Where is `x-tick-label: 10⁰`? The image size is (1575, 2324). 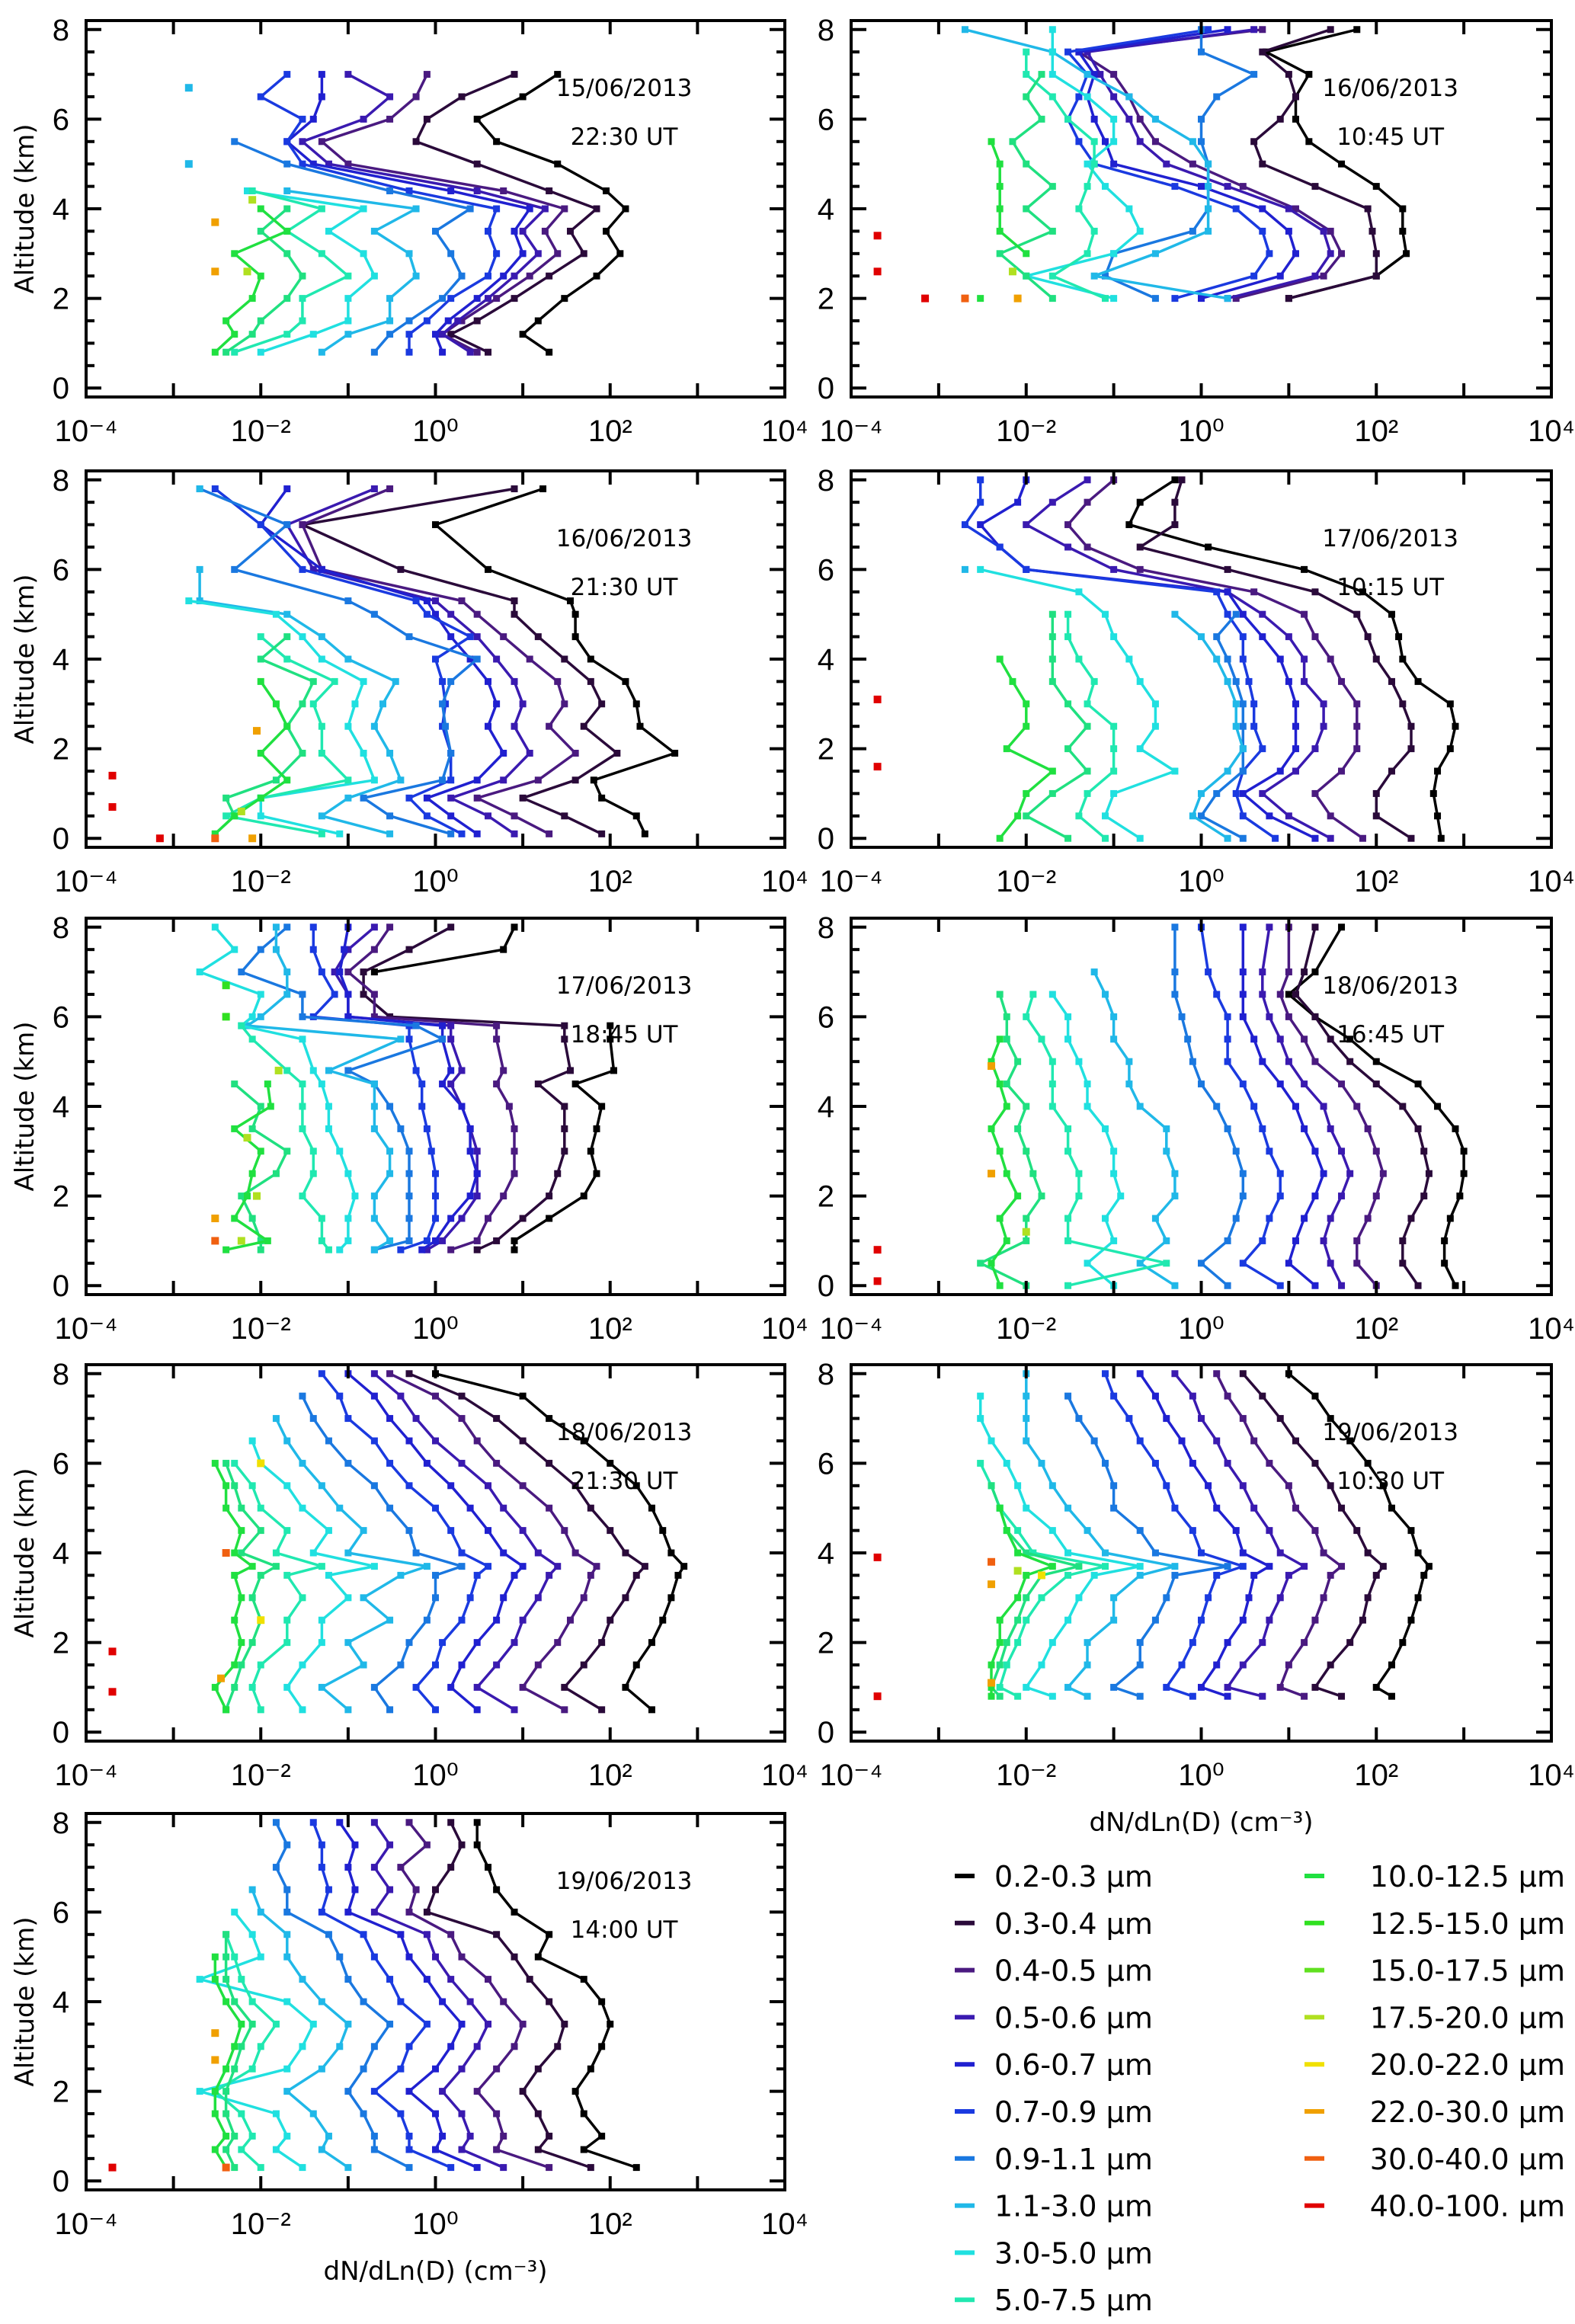 x-tick-label: 10⁰ is located at coordinates (435, 881).